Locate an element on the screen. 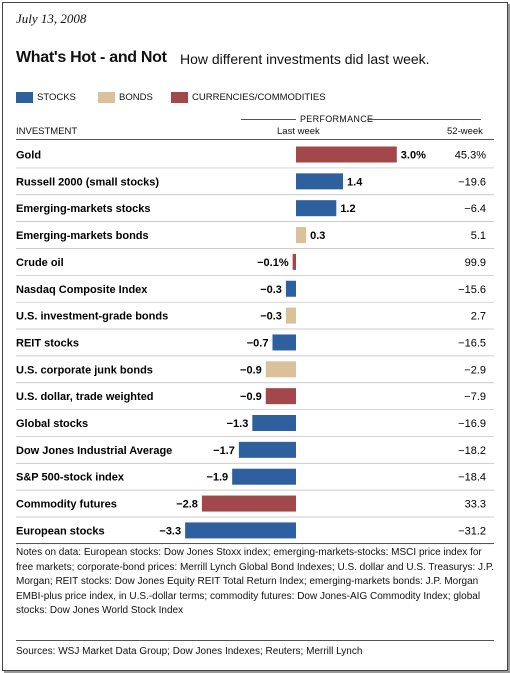 Image resolution: width=510 pixels, height=673 pixels. week52-value-commodity-futures: 33.3 is located at coordinates (475, 505).